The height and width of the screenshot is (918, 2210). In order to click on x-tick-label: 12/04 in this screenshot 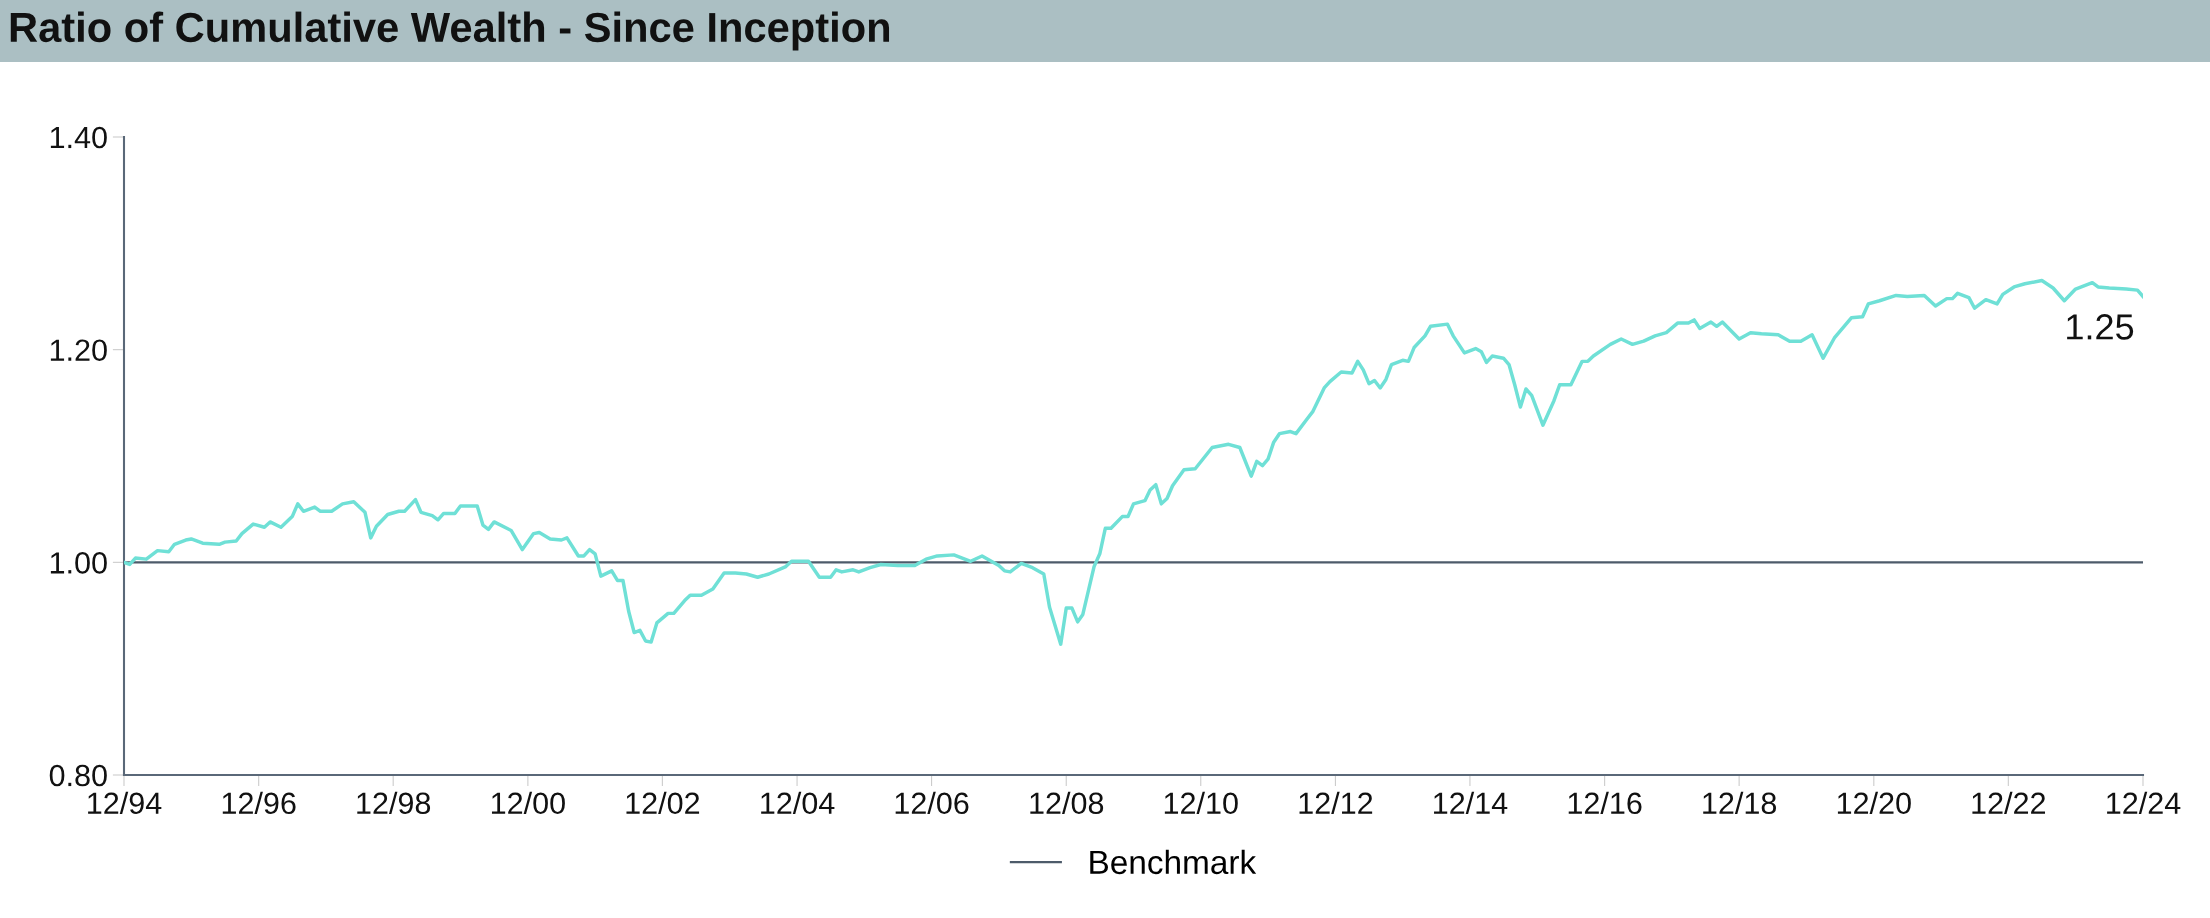, I will do `click(798, 803)`.